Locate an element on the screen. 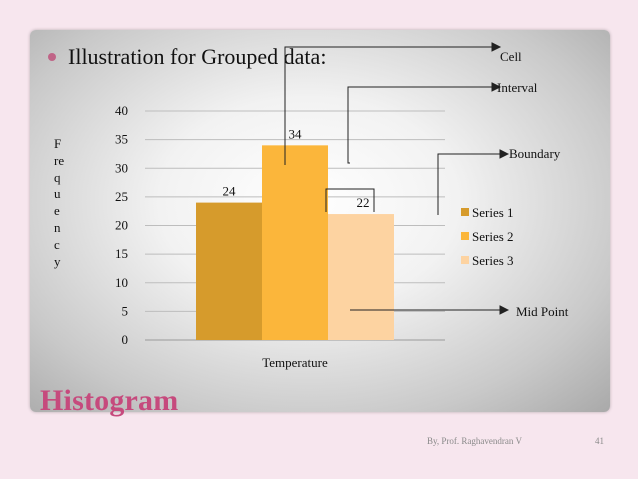 The height and width of the screenshot is (479, 638). y-axis-label-letter: y is located at coordinates (57, 261).